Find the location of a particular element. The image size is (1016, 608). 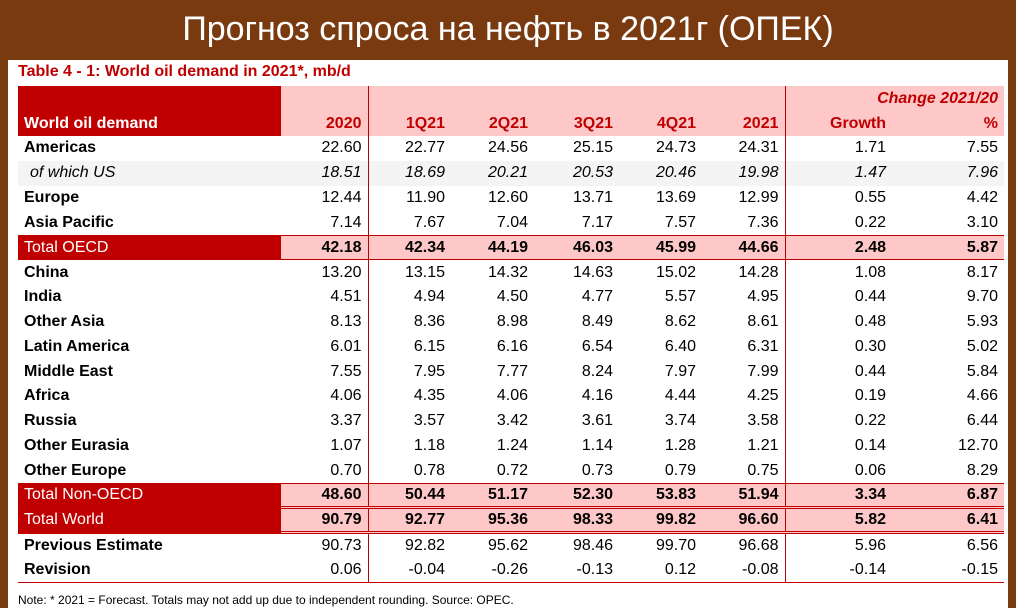

value-cell: 0.44 is located at coordinates (838, 371).